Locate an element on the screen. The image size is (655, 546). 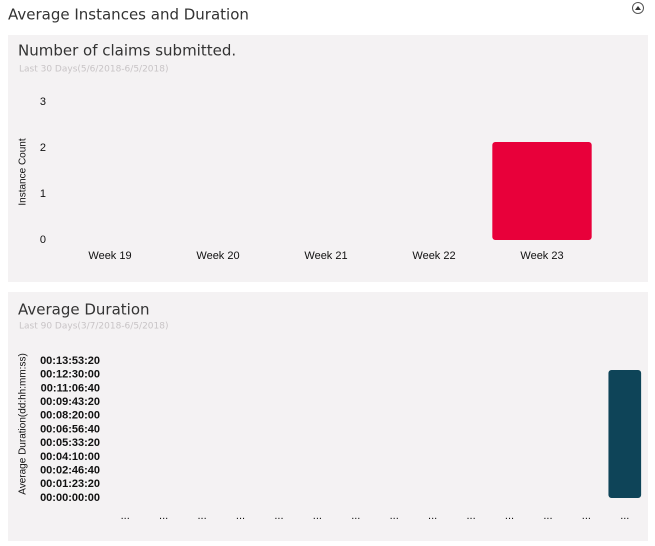
y-tick-label: 00:08:20:00 is located at coordinates (70, 416).